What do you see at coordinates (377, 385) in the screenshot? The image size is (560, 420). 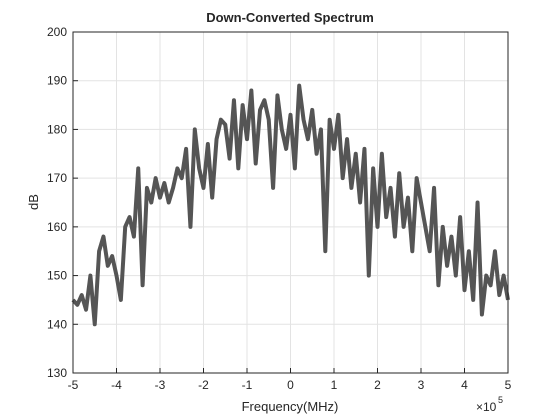 I see `x-tick-label: 2` at bounding box center [377, 385].